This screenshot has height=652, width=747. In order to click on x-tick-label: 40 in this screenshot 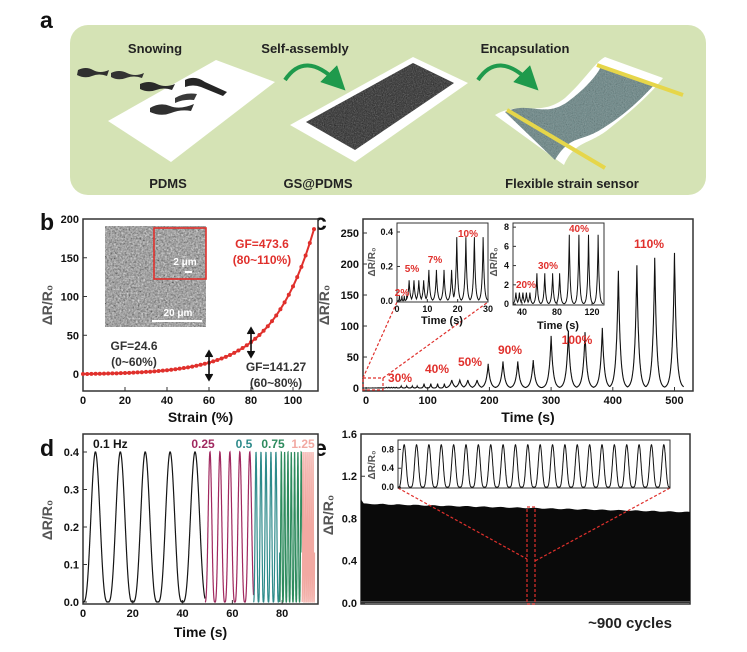, I will do `click(182, 614)`.